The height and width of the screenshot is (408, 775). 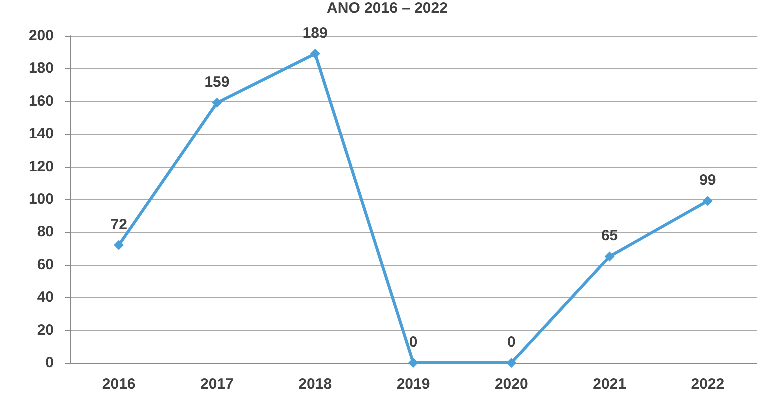 What do you see at coordinates (45, 232) in the screenshot?
I see `y-tick-label: 80` at bounding box center [45, 232].